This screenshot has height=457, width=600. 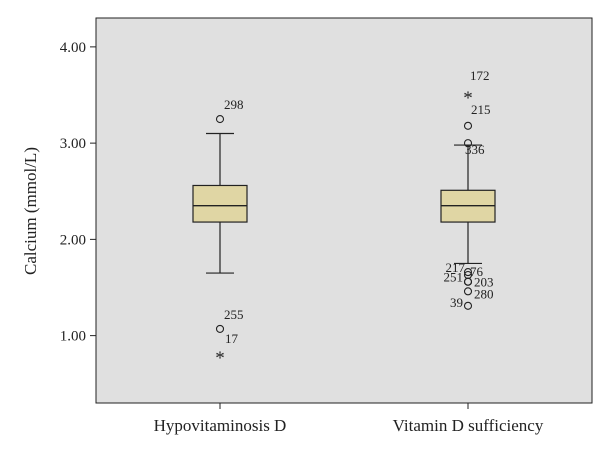 What do you see at coordinates (475, 149) in the screenshot?
I see `outlier-label: 336` at bounding box center [475, 149].